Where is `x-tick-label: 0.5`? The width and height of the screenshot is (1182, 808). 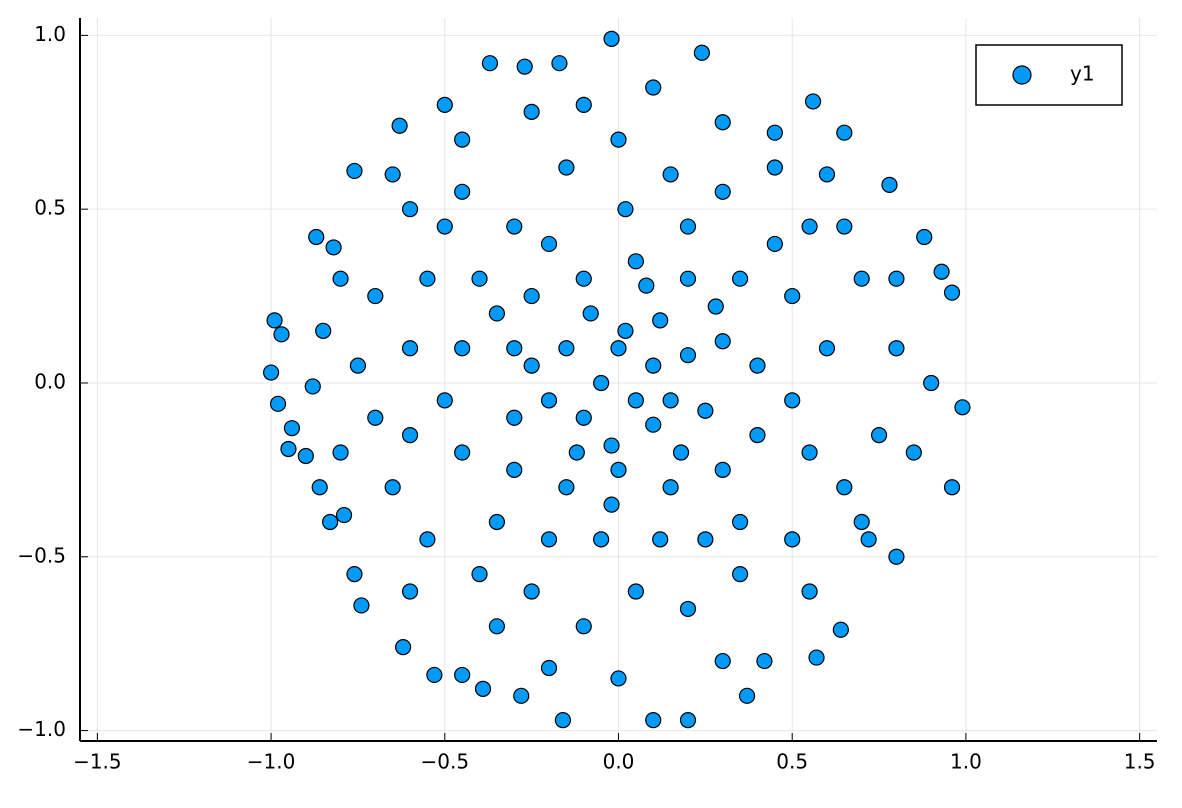
x-tick-label: 0.5 is located at coordinates (792, 762).